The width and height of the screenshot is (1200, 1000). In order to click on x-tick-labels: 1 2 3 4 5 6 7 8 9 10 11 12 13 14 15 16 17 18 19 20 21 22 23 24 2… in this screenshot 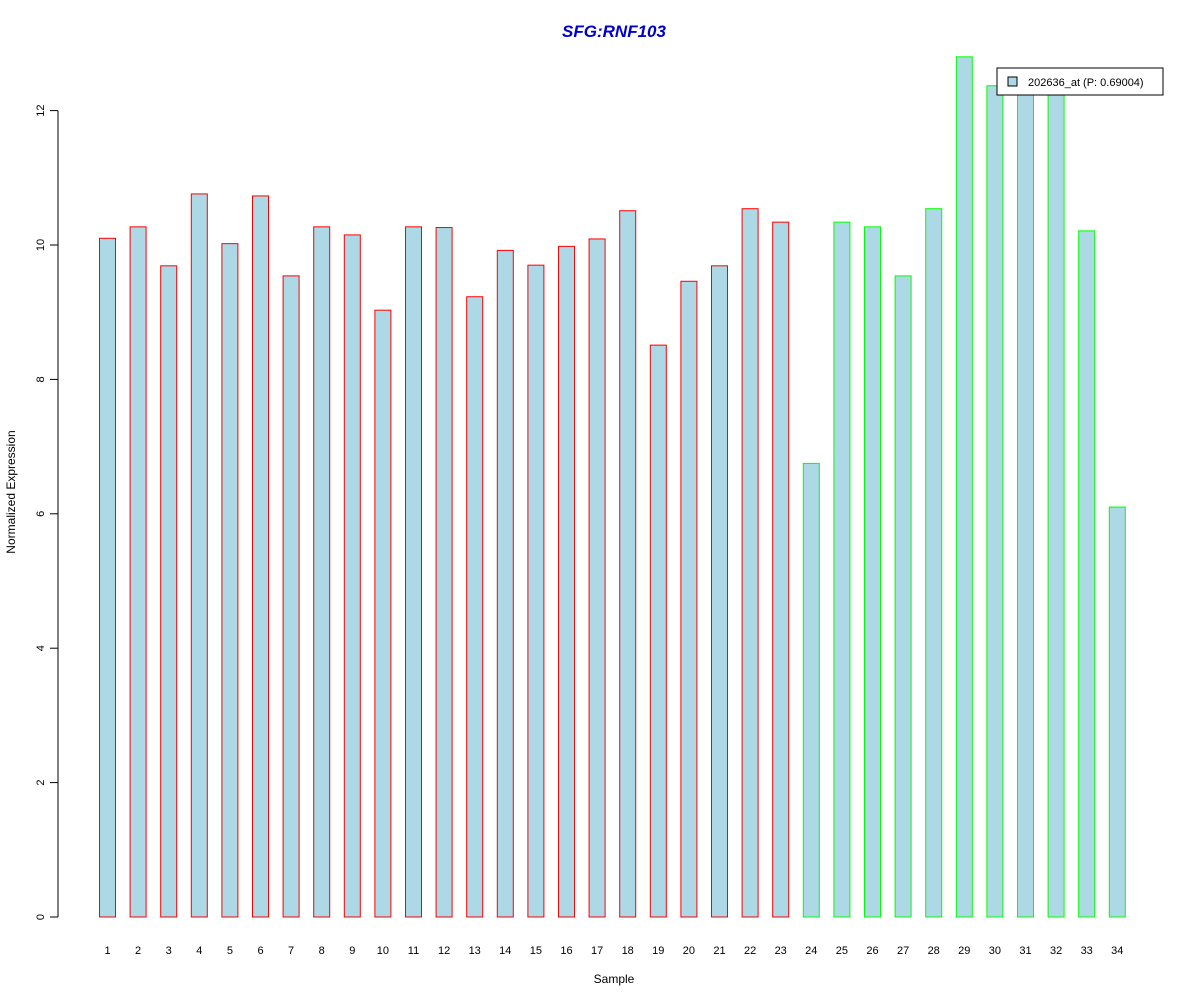, I will do `click(613, 951)`.